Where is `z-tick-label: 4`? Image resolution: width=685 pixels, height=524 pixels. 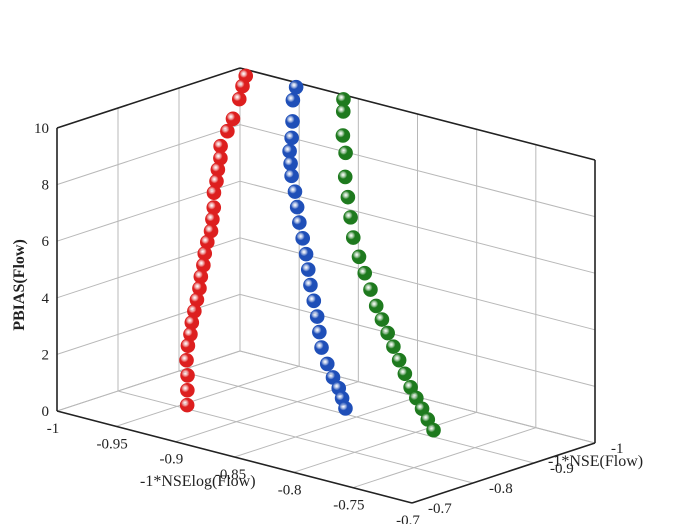 z-tick-label: 4 is located at coordinates (46, 299).